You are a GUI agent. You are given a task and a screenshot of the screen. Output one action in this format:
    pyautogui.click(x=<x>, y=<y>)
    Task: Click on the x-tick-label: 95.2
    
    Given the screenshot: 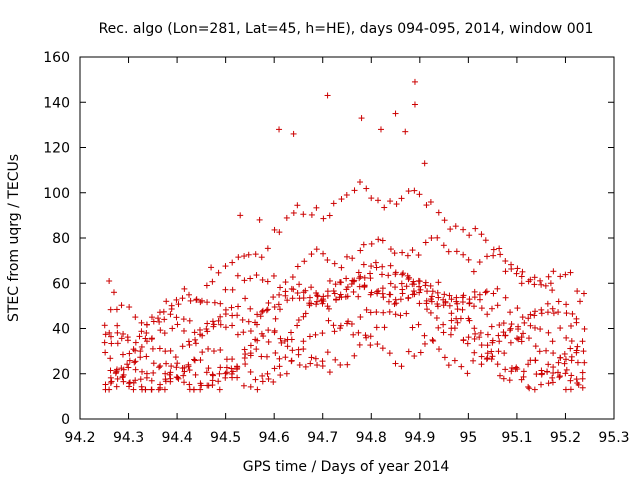 What is the action you would take?
    pyautogui.click(x=565, y=438)
    